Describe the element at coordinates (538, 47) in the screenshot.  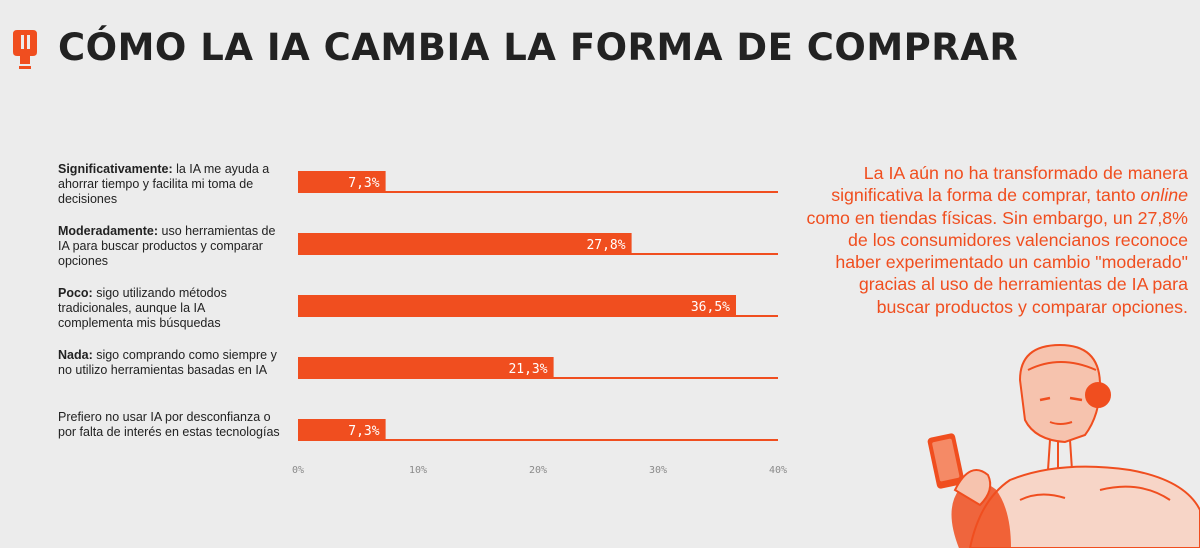
I see `page-title: CÓMO LA IA CAMBIA LA FORMA DE COMPRAR` at that location.